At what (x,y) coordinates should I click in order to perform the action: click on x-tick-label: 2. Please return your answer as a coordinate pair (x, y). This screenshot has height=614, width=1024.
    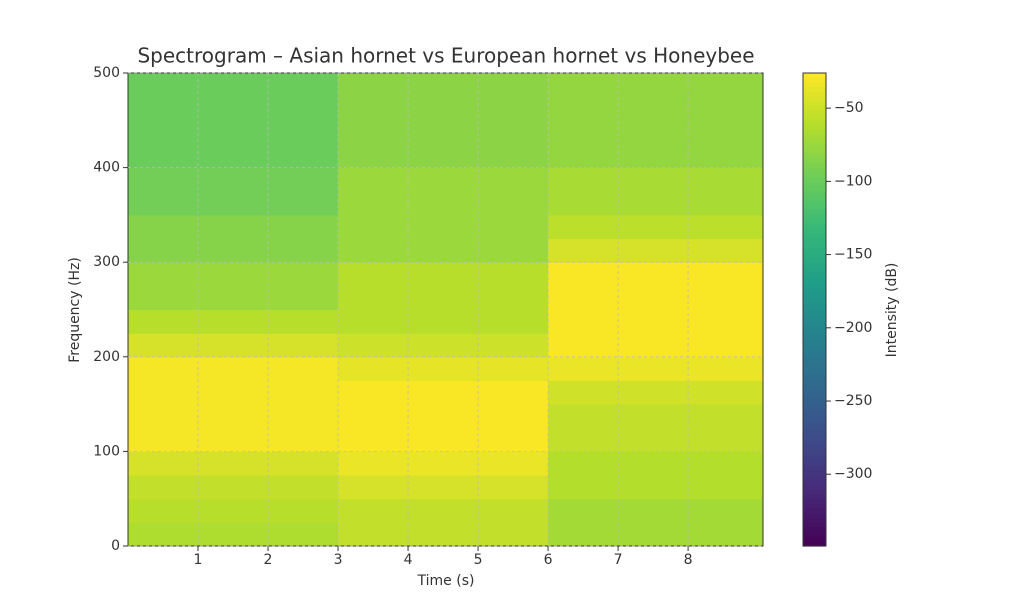
    Looking at the image, I should click on (268, 560).